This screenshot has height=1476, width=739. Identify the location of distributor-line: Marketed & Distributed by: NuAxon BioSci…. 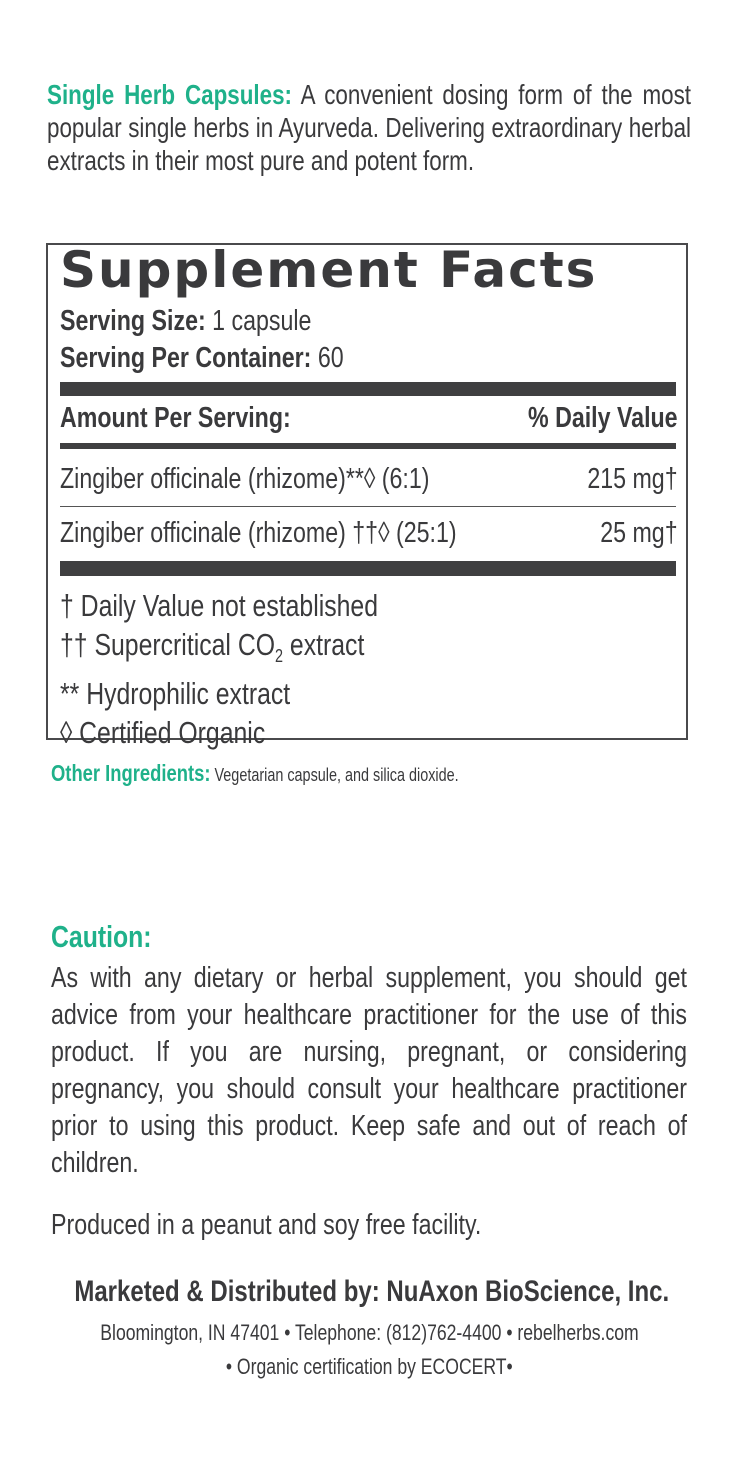
(369, 1292).